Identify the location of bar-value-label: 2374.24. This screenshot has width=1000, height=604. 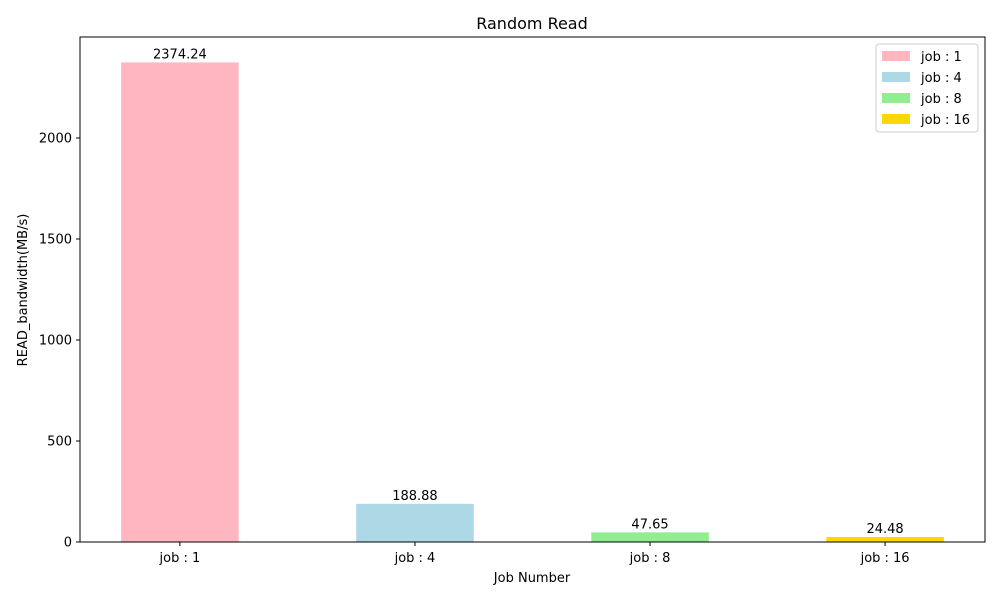
(180, 54).